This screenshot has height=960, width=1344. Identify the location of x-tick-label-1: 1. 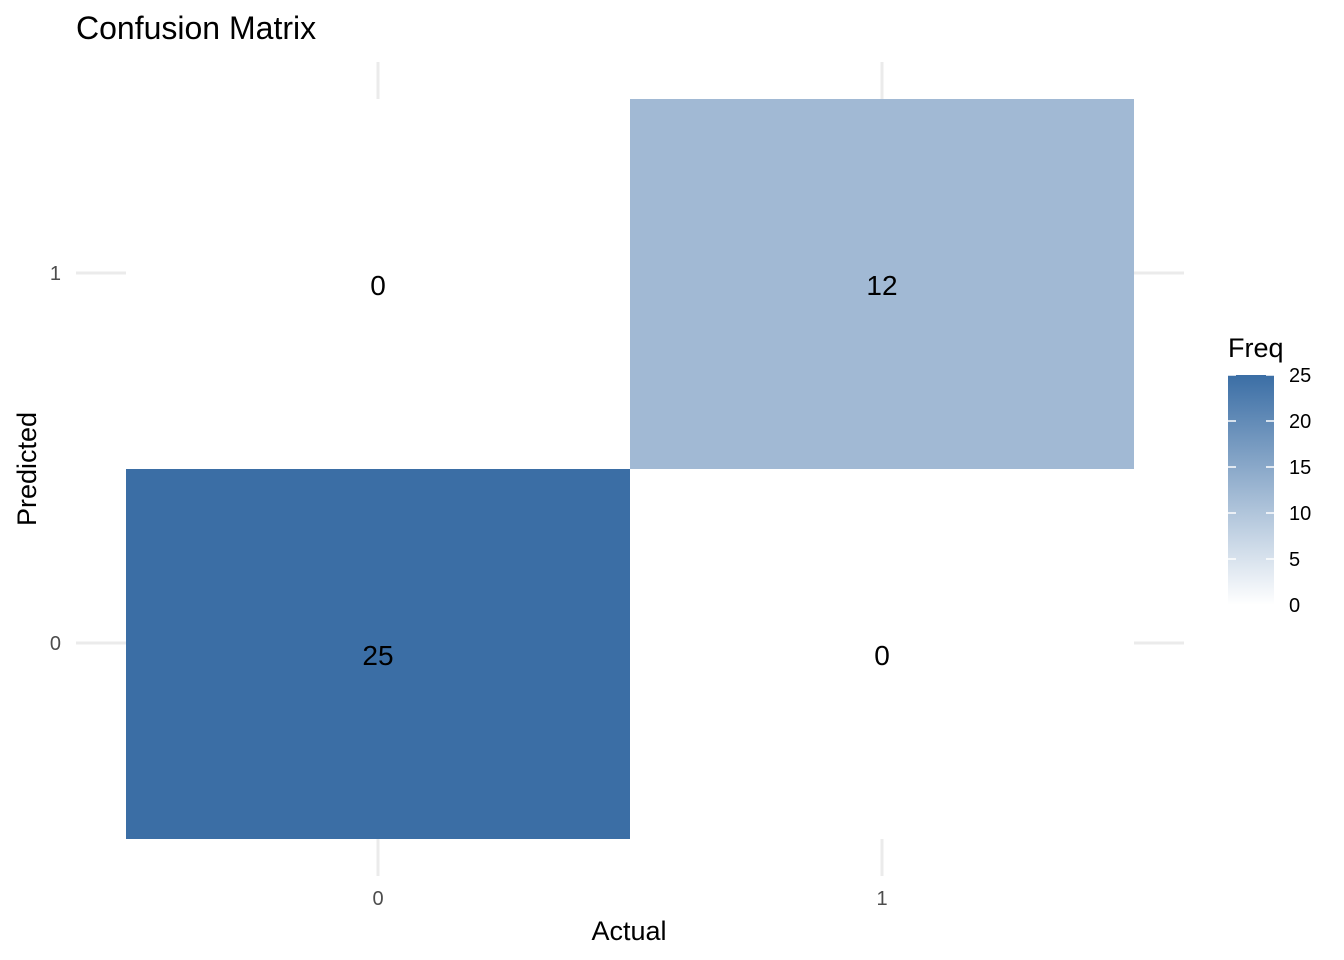
(881, 899).